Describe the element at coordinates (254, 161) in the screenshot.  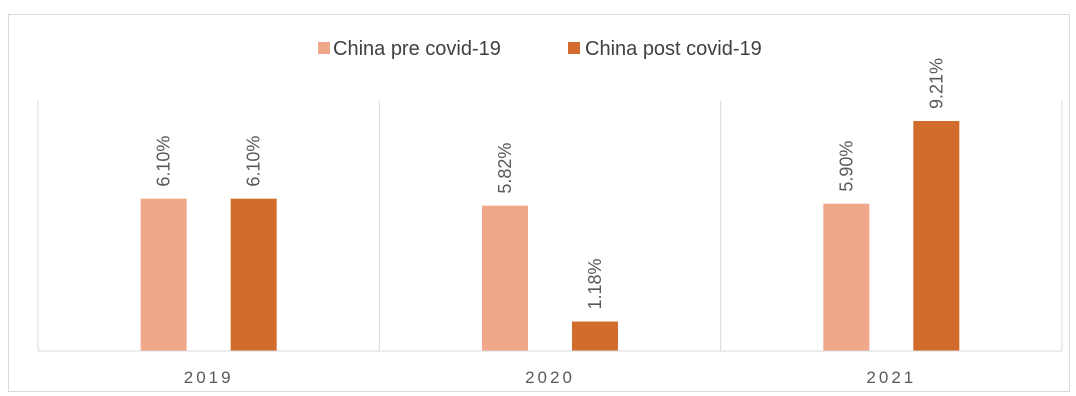
I see `data-label-2019-series-2: 6.10%` at that location.